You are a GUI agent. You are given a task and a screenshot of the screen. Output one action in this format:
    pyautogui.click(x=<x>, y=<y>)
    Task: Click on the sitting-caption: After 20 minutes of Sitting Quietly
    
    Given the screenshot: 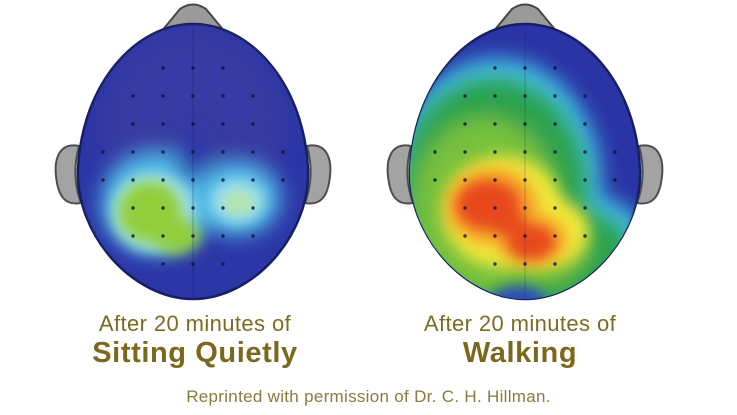 What is the action you would take?
    pyautogui.click(x=195, y=340)
    